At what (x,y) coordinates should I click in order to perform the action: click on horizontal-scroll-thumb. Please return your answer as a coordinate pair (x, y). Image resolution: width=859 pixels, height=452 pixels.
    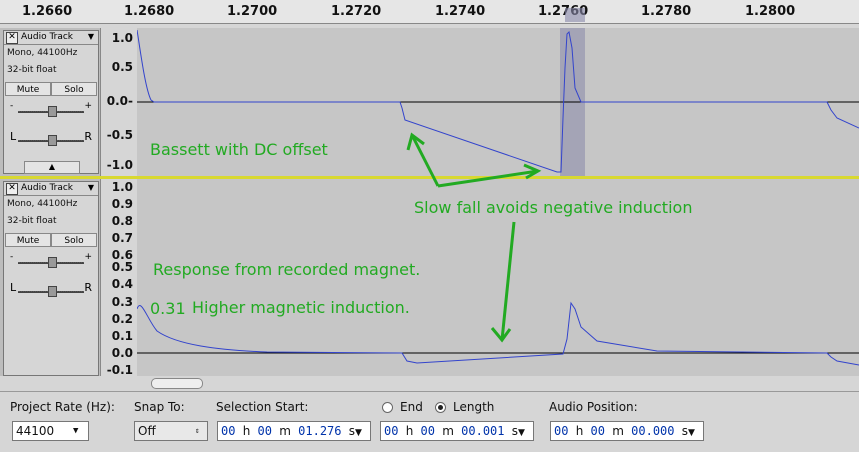
    Looking at the image, I should click on (177, 383).